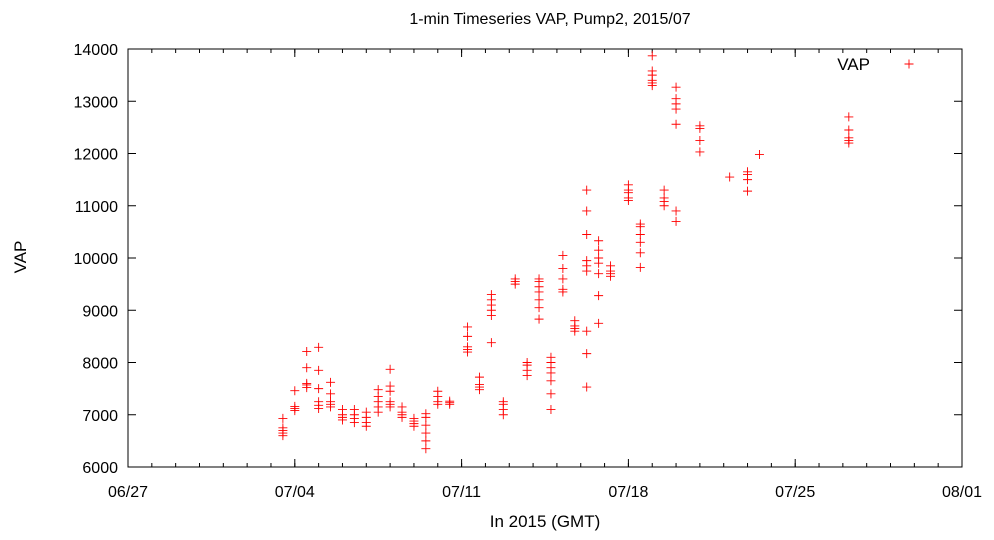 Image resolution: width=994 pixels, height=540 pixels. I want to click on y-tick-label: 14000, so click(96, 50).